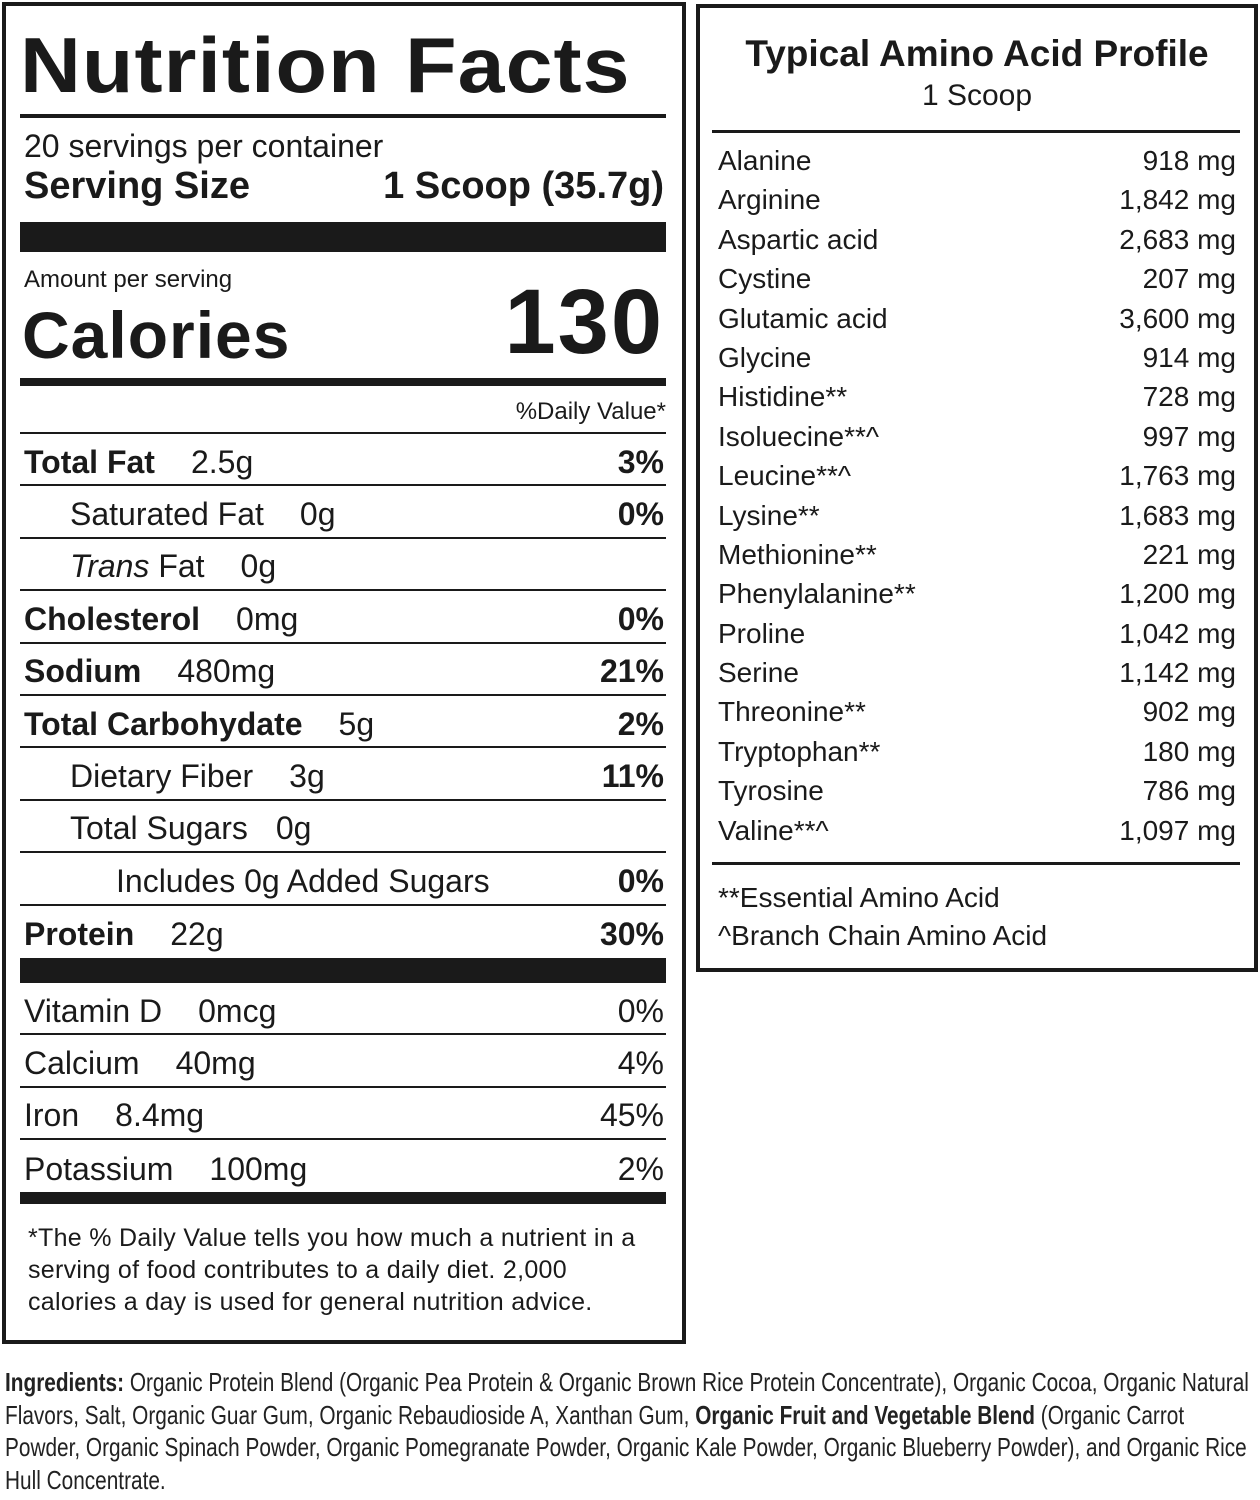 The height and width of the screenshot is (1500, 1260). Describe the element at coordinates (177, 566) in the screenshot. I see `nutrient-label-rest: Fat` at that location.